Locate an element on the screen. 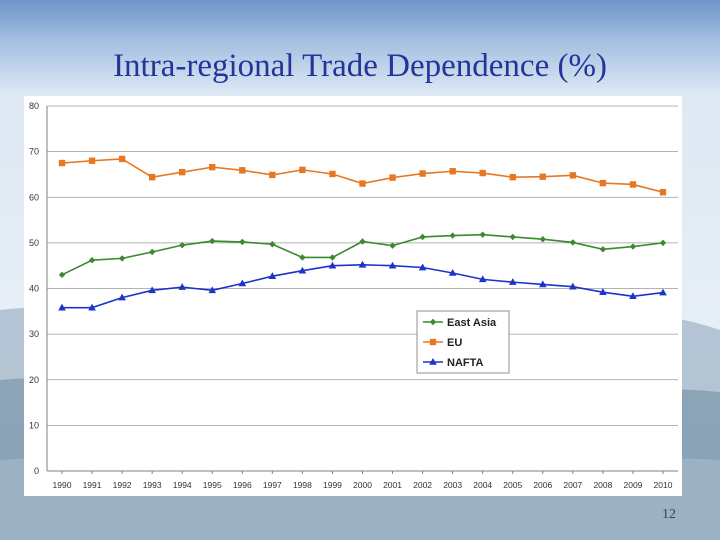 The height and width of the screenshot is (540, 720). x-tick-label: 2009 is located at coordinates (632, 485).